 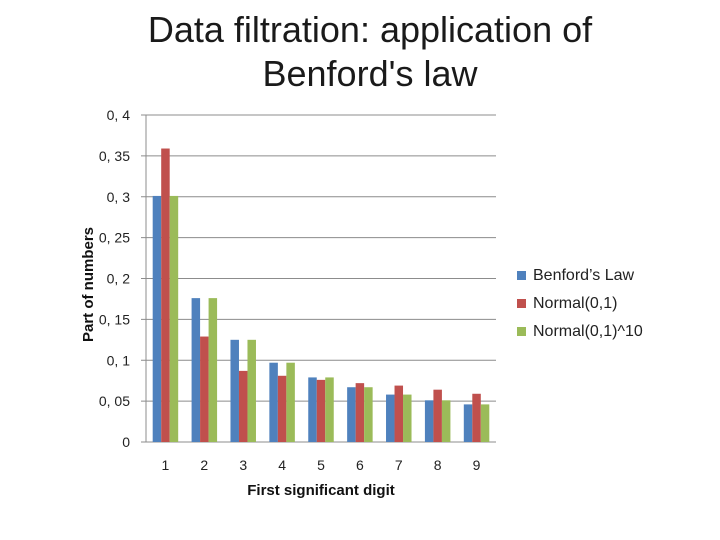 What do you see at coordinates (119, 360) in the screenshot?
I see `y-tick-label: 0, 1` at bounding box center [119, 360].